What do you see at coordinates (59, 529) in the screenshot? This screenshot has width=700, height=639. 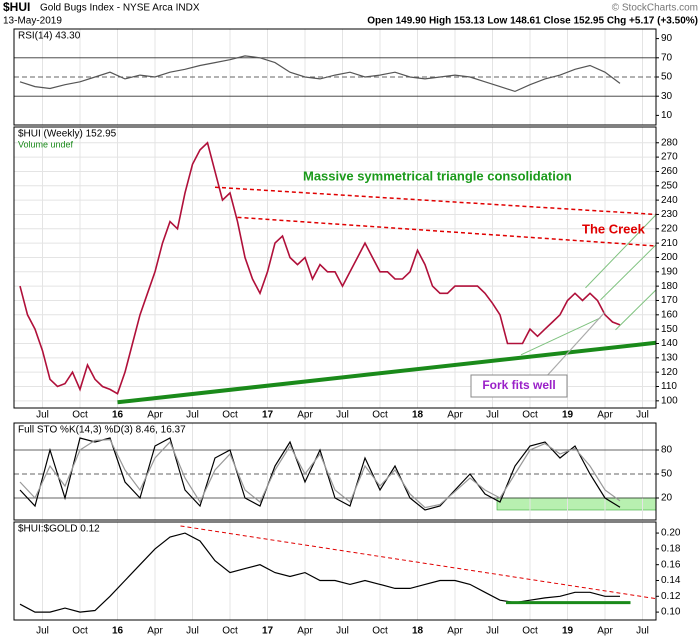 I see `panel-title: $HUI:$GOLD 0.12` at bounding box center [59, 529].